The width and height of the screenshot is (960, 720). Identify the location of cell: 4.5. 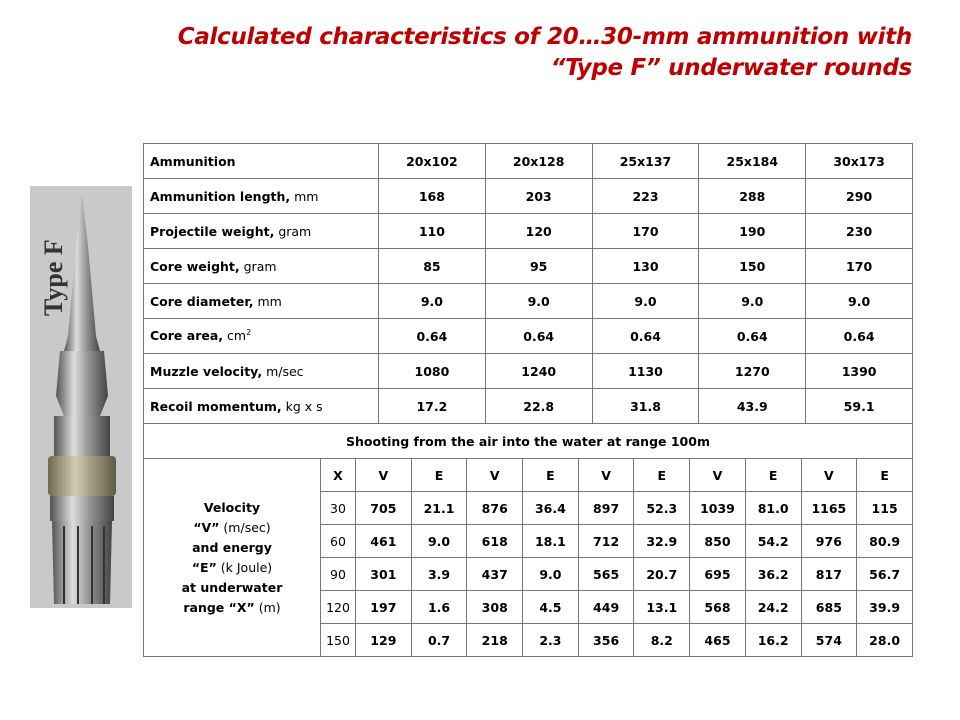
(550, 607).